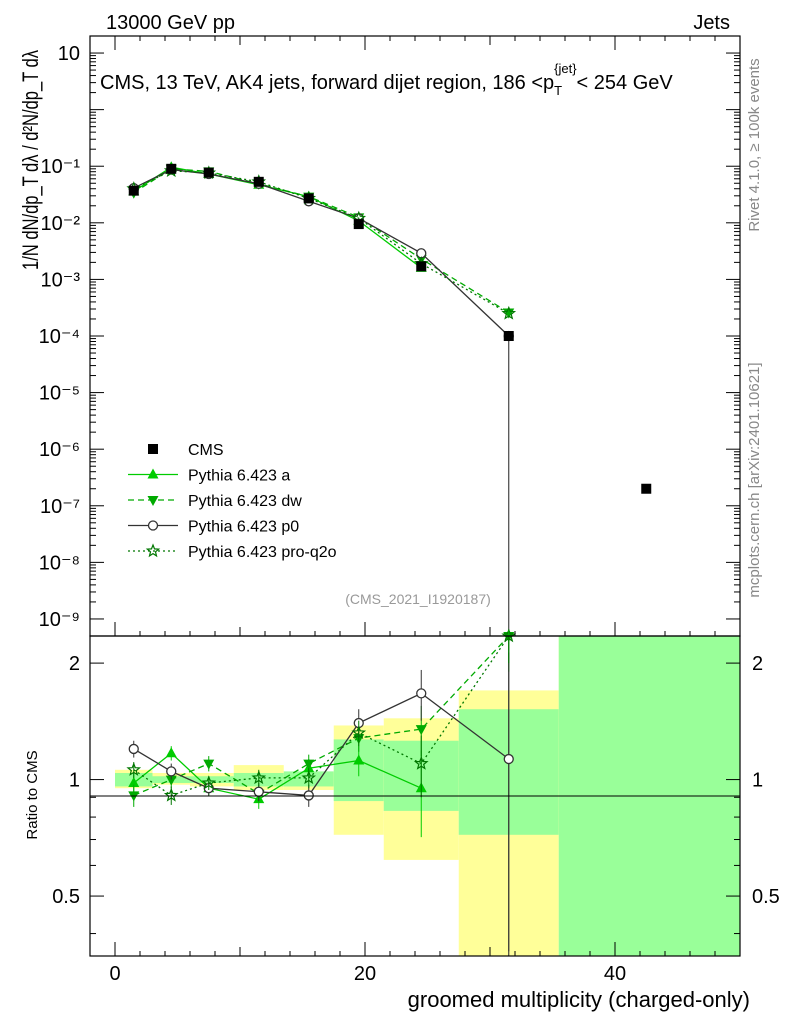  Describe the element at coordinates (365, 974) in the screenshot. I see `x-tick-label-1: 20` at that location.